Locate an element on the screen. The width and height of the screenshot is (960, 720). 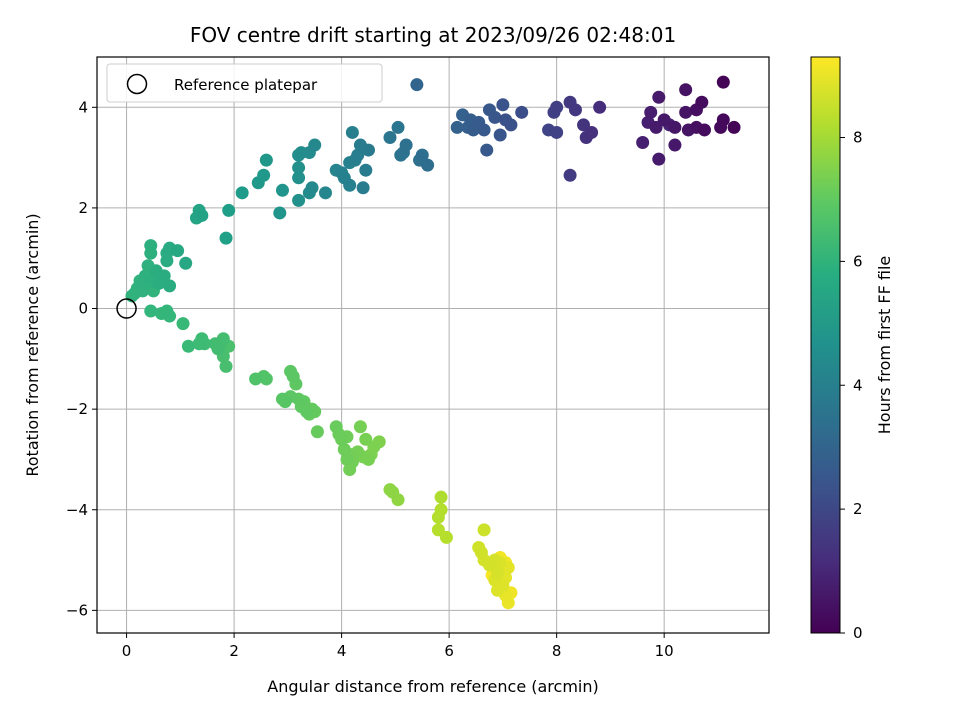
y-axis-ticks: −6 −4 −2 0 2 4 is located at coordinates (81, 358).